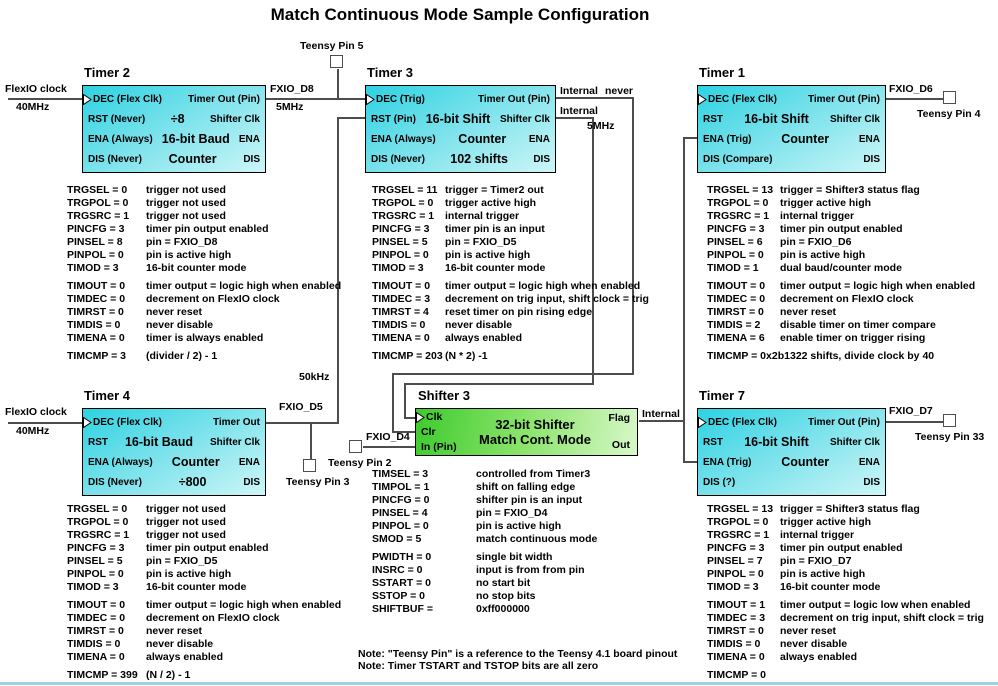  Describe the element at coordinates (845, 561) in the screenshot. I see `config-row: PINSEL = 7 pin = FXIO_D7` at that location.